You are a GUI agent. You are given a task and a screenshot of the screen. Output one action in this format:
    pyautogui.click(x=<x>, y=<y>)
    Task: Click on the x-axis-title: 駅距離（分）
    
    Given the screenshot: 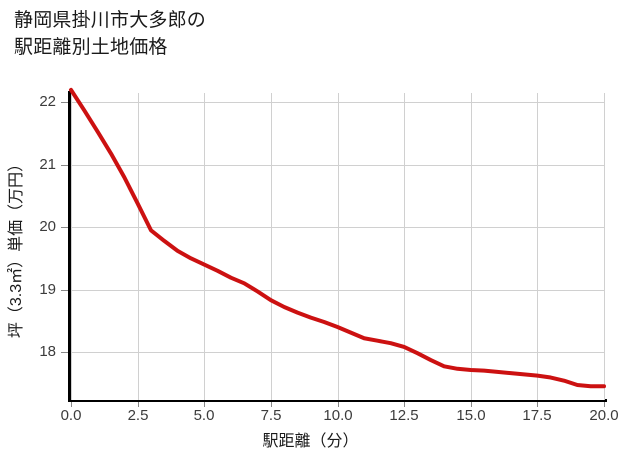 What is the action you would take?
    pyautogui.click(x=310, y=441)
    